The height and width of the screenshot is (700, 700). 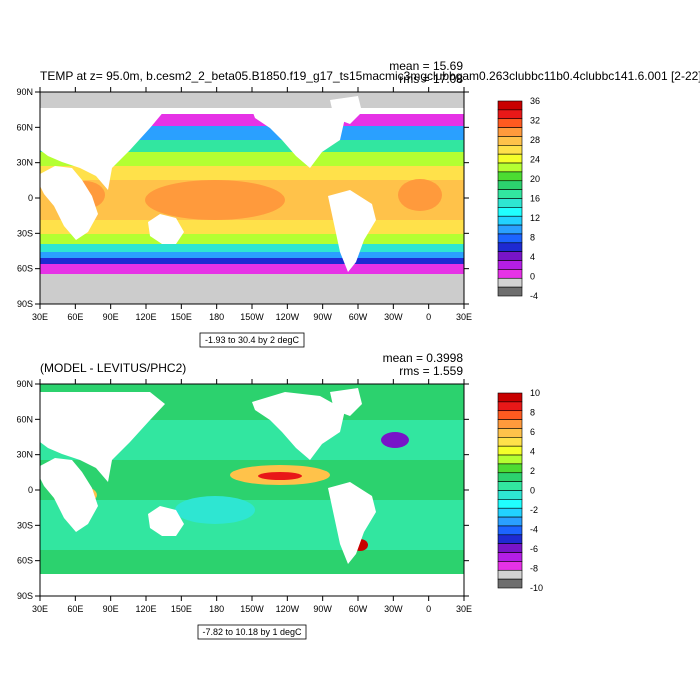 What do you see at coordinates (535, 160) in the screenshot?
I see `colorbar-label: 24` at bounding box center [535, 160].